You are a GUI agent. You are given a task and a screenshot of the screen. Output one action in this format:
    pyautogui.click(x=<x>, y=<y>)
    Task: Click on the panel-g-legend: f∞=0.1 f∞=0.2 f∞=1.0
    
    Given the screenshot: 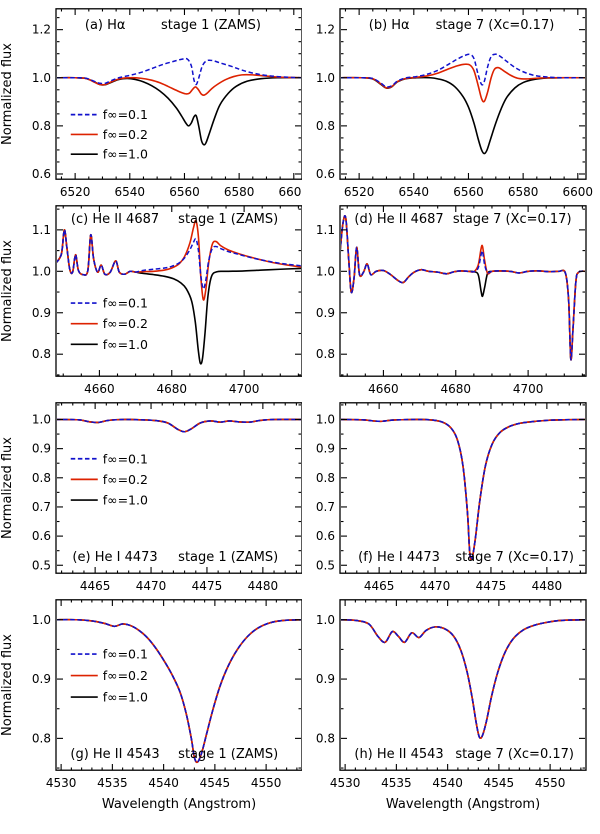 What is the action you would take?
    pyautogui.click(x=109, y=676)
    